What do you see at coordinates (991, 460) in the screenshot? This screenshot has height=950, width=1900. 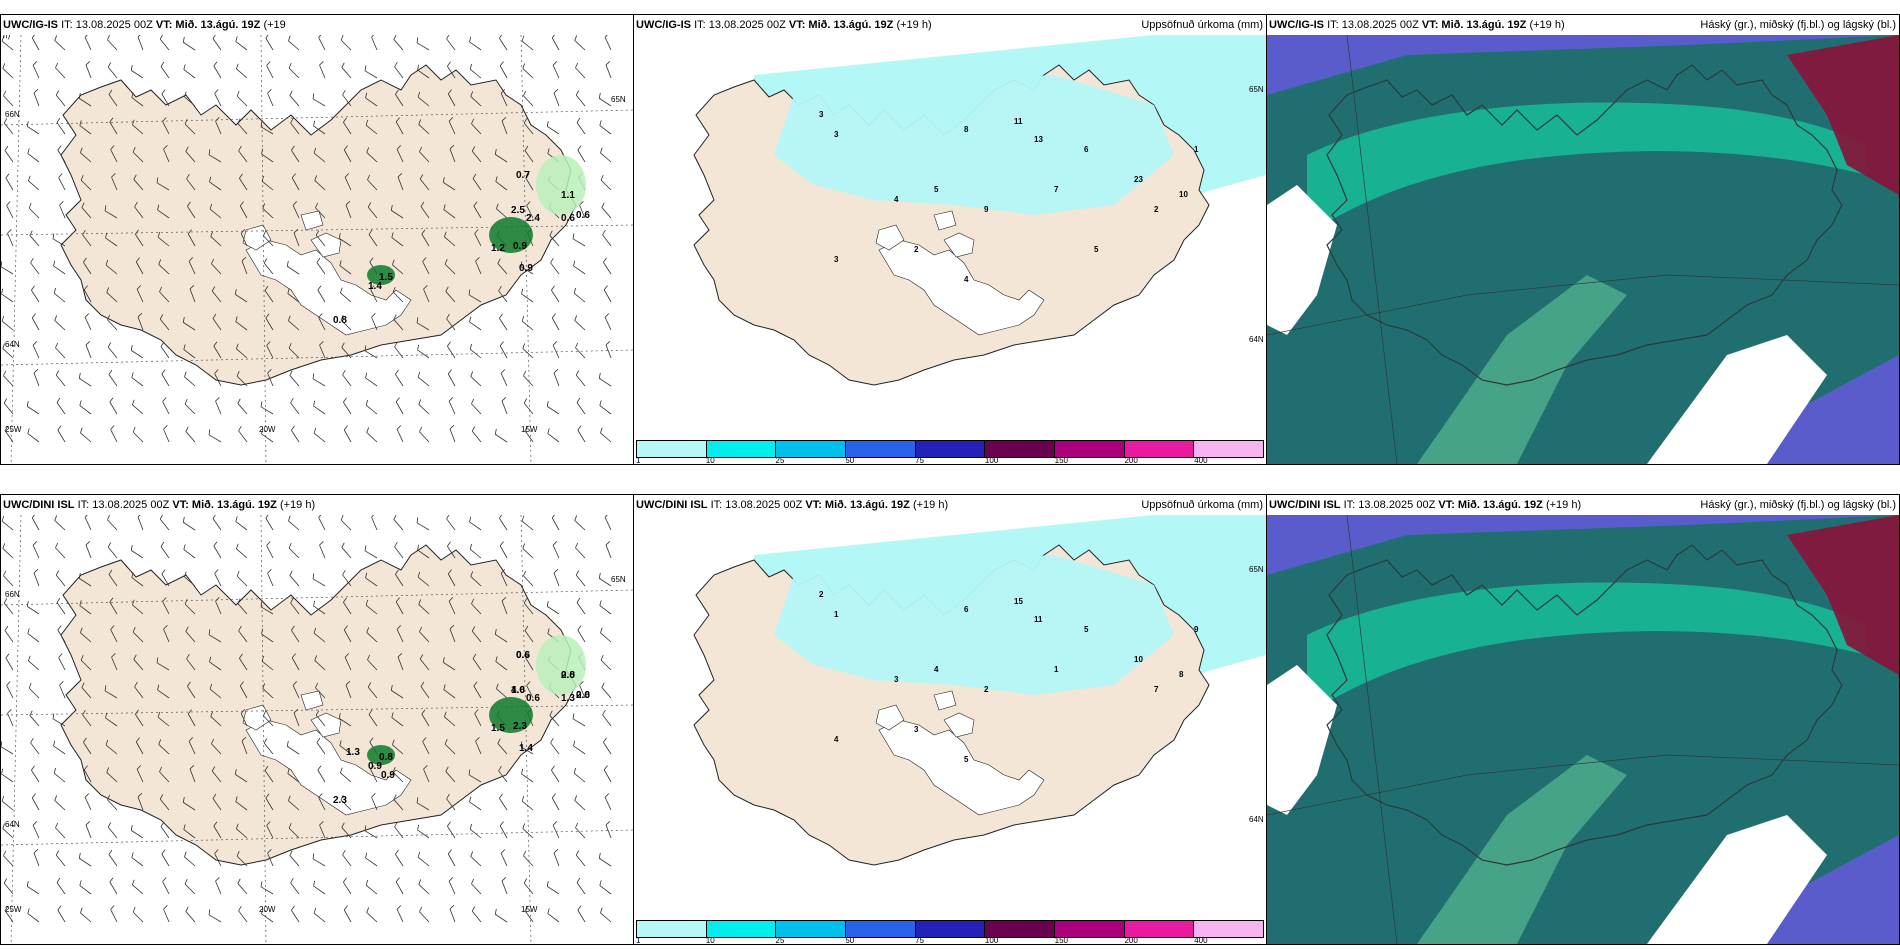 I see `colorbar-tick: 100` at bounding box center [991, 460].